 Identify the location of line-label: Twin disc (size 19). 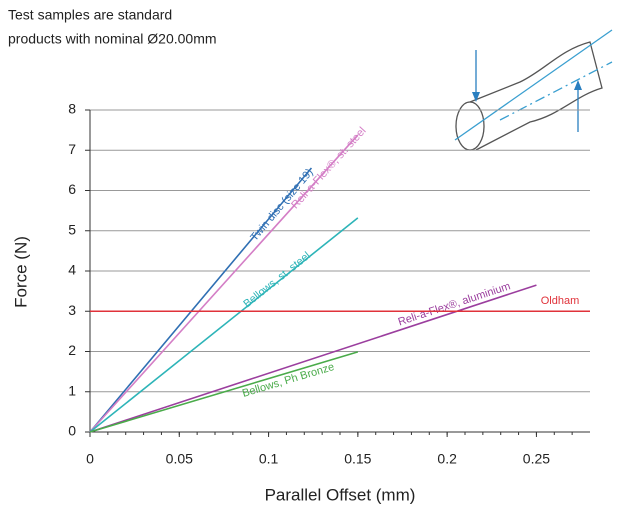
(281, 204).